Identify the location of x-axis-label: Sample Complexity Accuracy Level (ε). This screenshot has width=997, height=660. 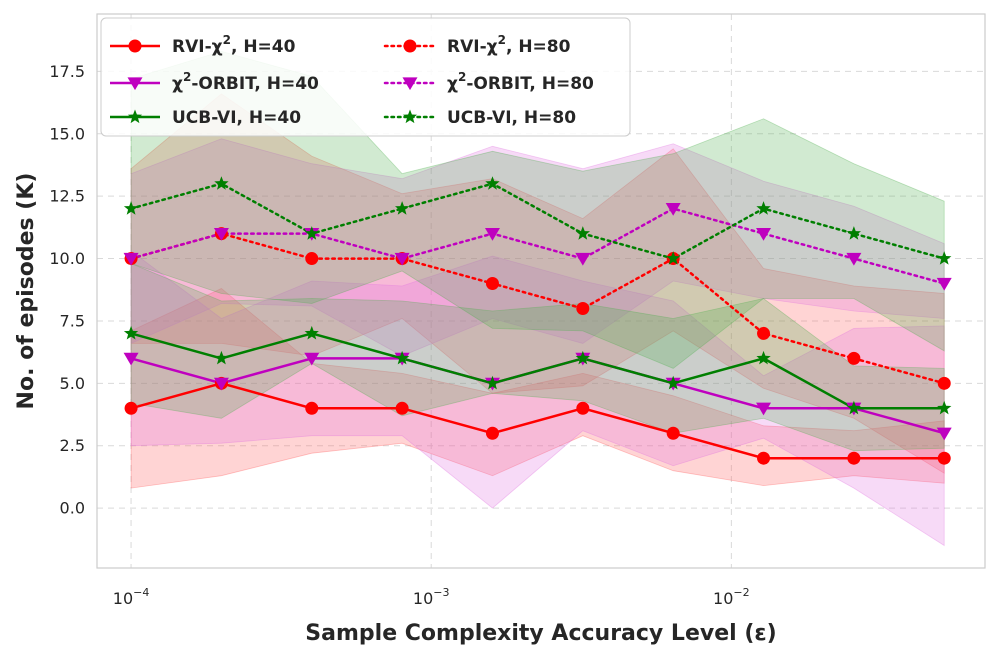
(540, 633).